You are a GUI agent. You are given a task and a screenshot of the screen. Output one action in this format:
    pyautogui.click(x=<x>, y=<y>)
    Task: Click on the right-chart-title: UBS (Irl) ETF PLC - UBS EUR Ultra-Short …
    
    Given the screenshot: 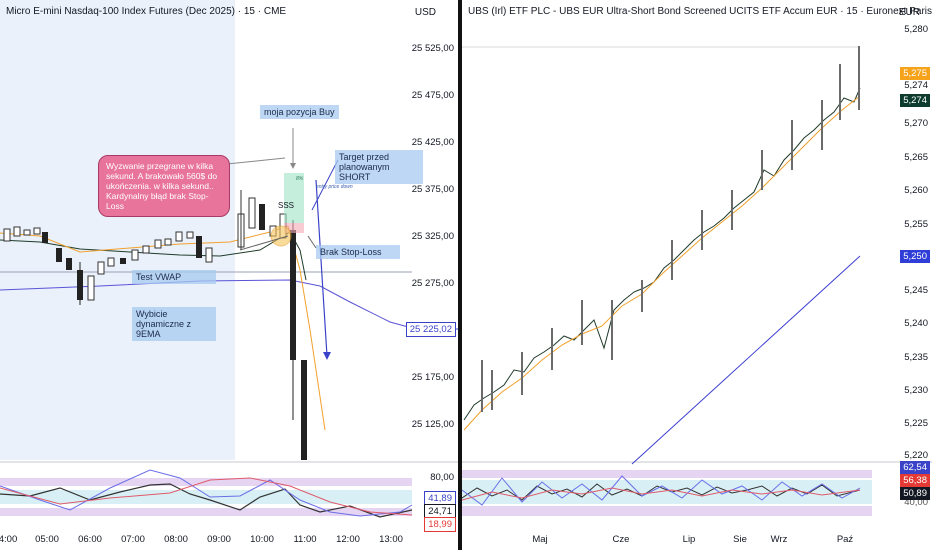 What is the action you would take?
    pyautogui.click(x=700, y=11)
    